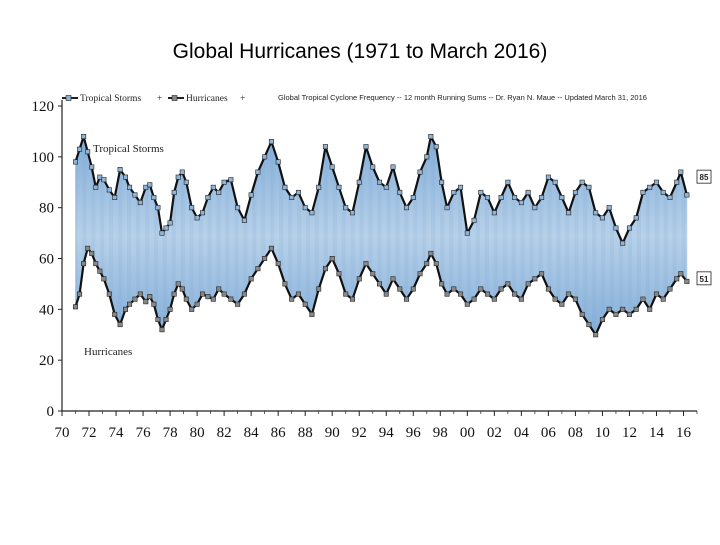  What do you see at coordinates (467, 433) in the screenshot?
I see `x-tick-label: 00` at bounding box center [467, 433].